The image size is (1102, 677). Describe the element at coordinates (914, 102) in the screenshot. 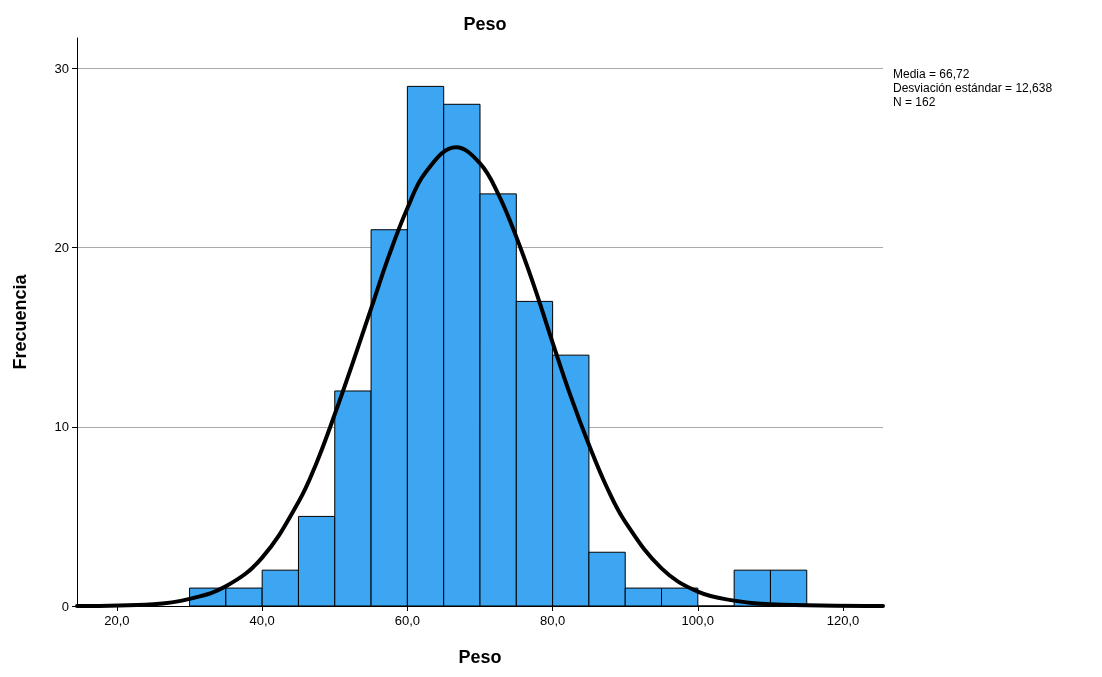

I see `text: N = 162` at that location.